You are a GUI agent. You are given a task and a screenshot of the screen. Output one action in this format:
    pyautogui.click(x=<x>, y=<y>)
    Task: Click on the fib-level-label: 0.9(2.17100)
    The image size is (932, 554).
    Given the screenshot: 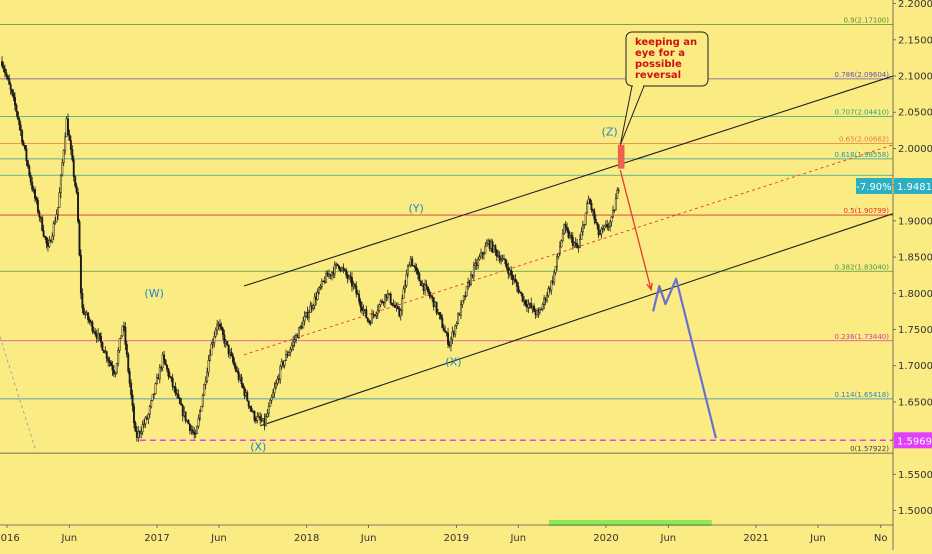 What is the action you would take?
    pyautogui.click(x=866, y=21)
    